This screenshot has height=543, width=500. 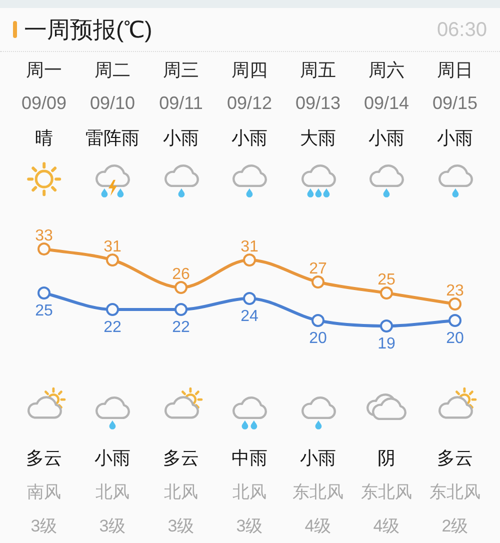 I want to click on text: 09/10, so click(x=113, y=103).